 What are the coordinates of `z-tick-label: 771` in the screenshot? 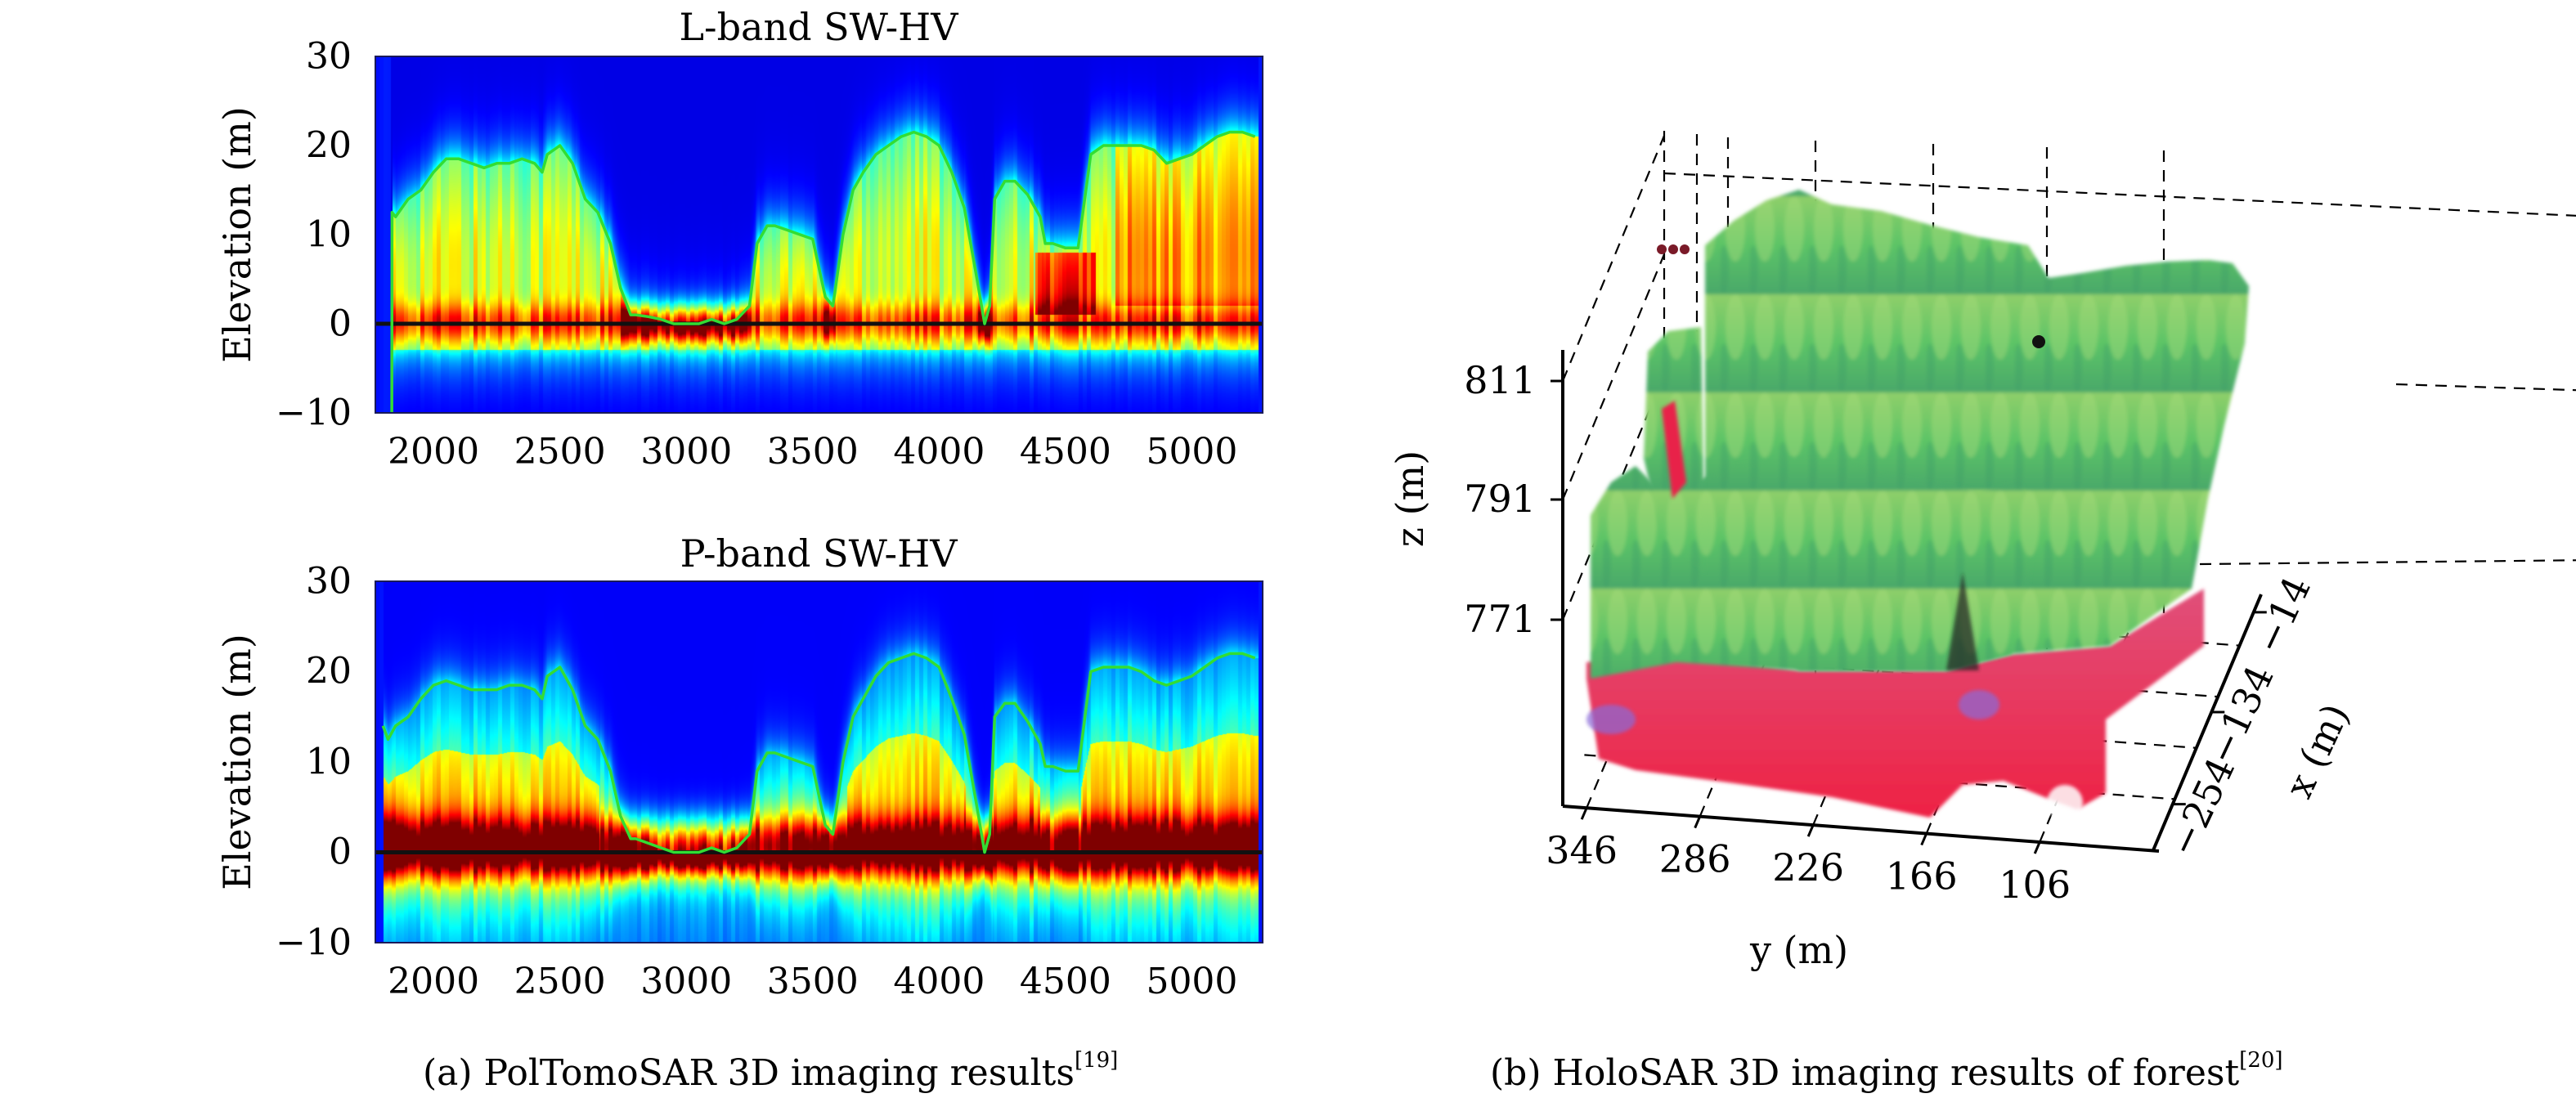 It's located at (1500, 619).